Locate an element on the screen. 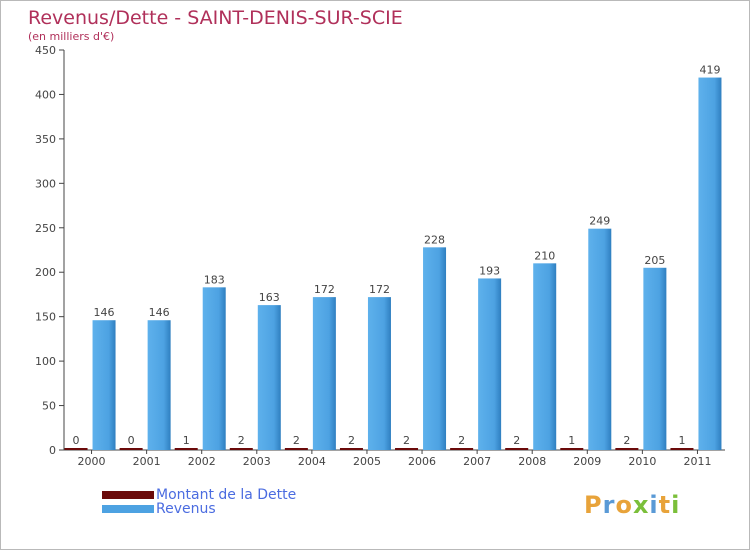 The width and height of the screenshot is (750, 550). chart-title: Revenus/Dette - SAINT-DENIS-SUR-SCIE is located at coordinates (215, 18).